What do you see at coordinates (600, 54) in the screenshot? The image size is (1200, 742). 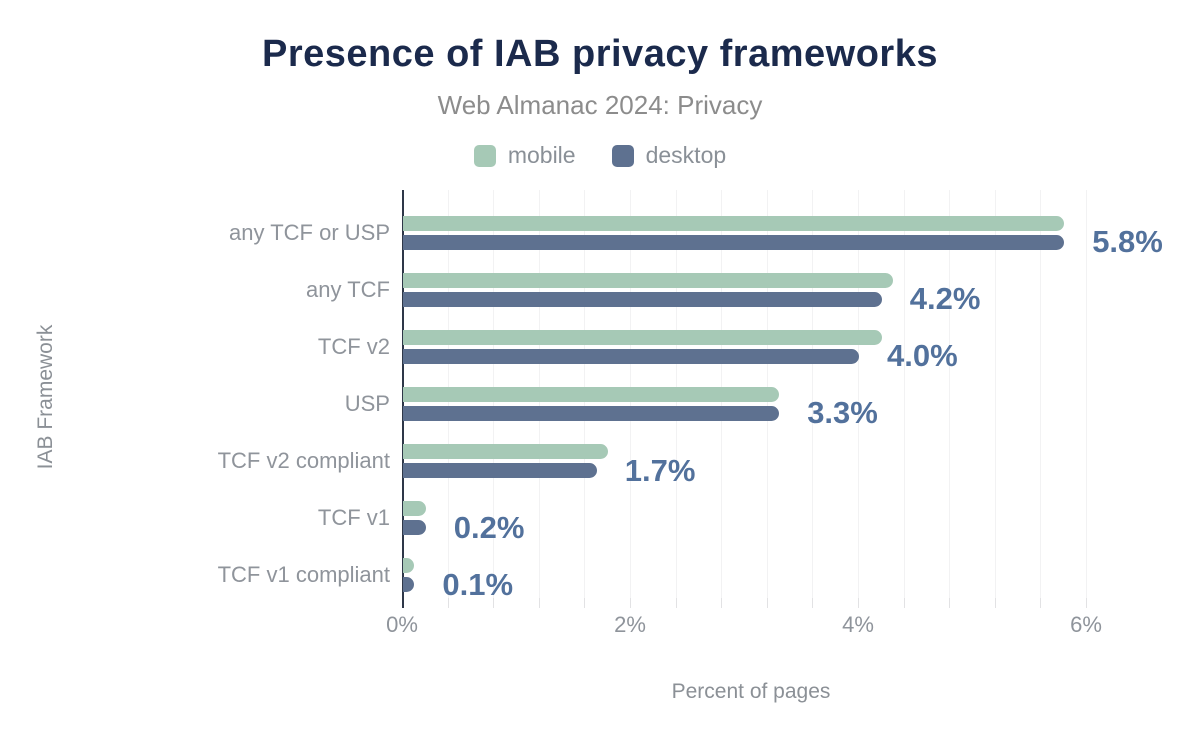 I see `chart-title: Presence of IAB privacy frameworks` at bounding box center [600, 54].